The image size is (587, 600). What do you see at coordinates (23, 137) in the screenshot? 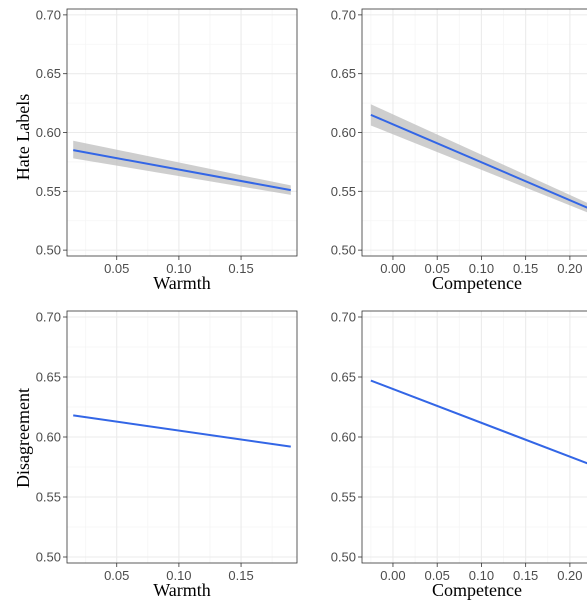
I see `row-label-hate-labels: Hate Labels` at bounding box center [23, 137].